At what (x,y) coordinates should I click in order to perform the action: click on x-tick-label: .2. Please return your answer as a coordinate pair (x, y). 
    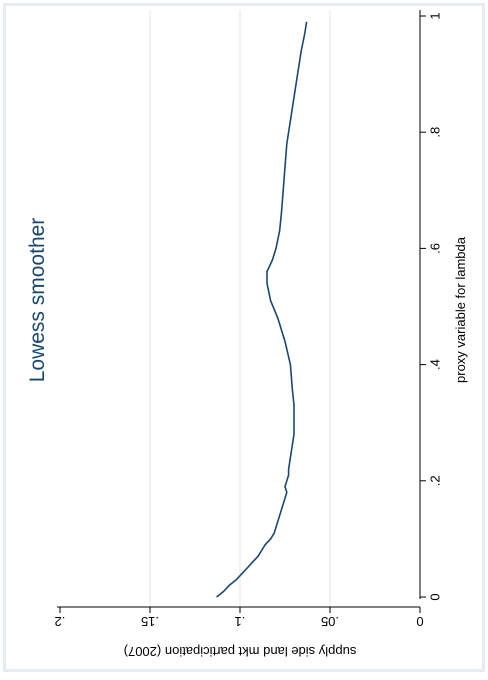
    Looking at the image, I should click on (435, 480).